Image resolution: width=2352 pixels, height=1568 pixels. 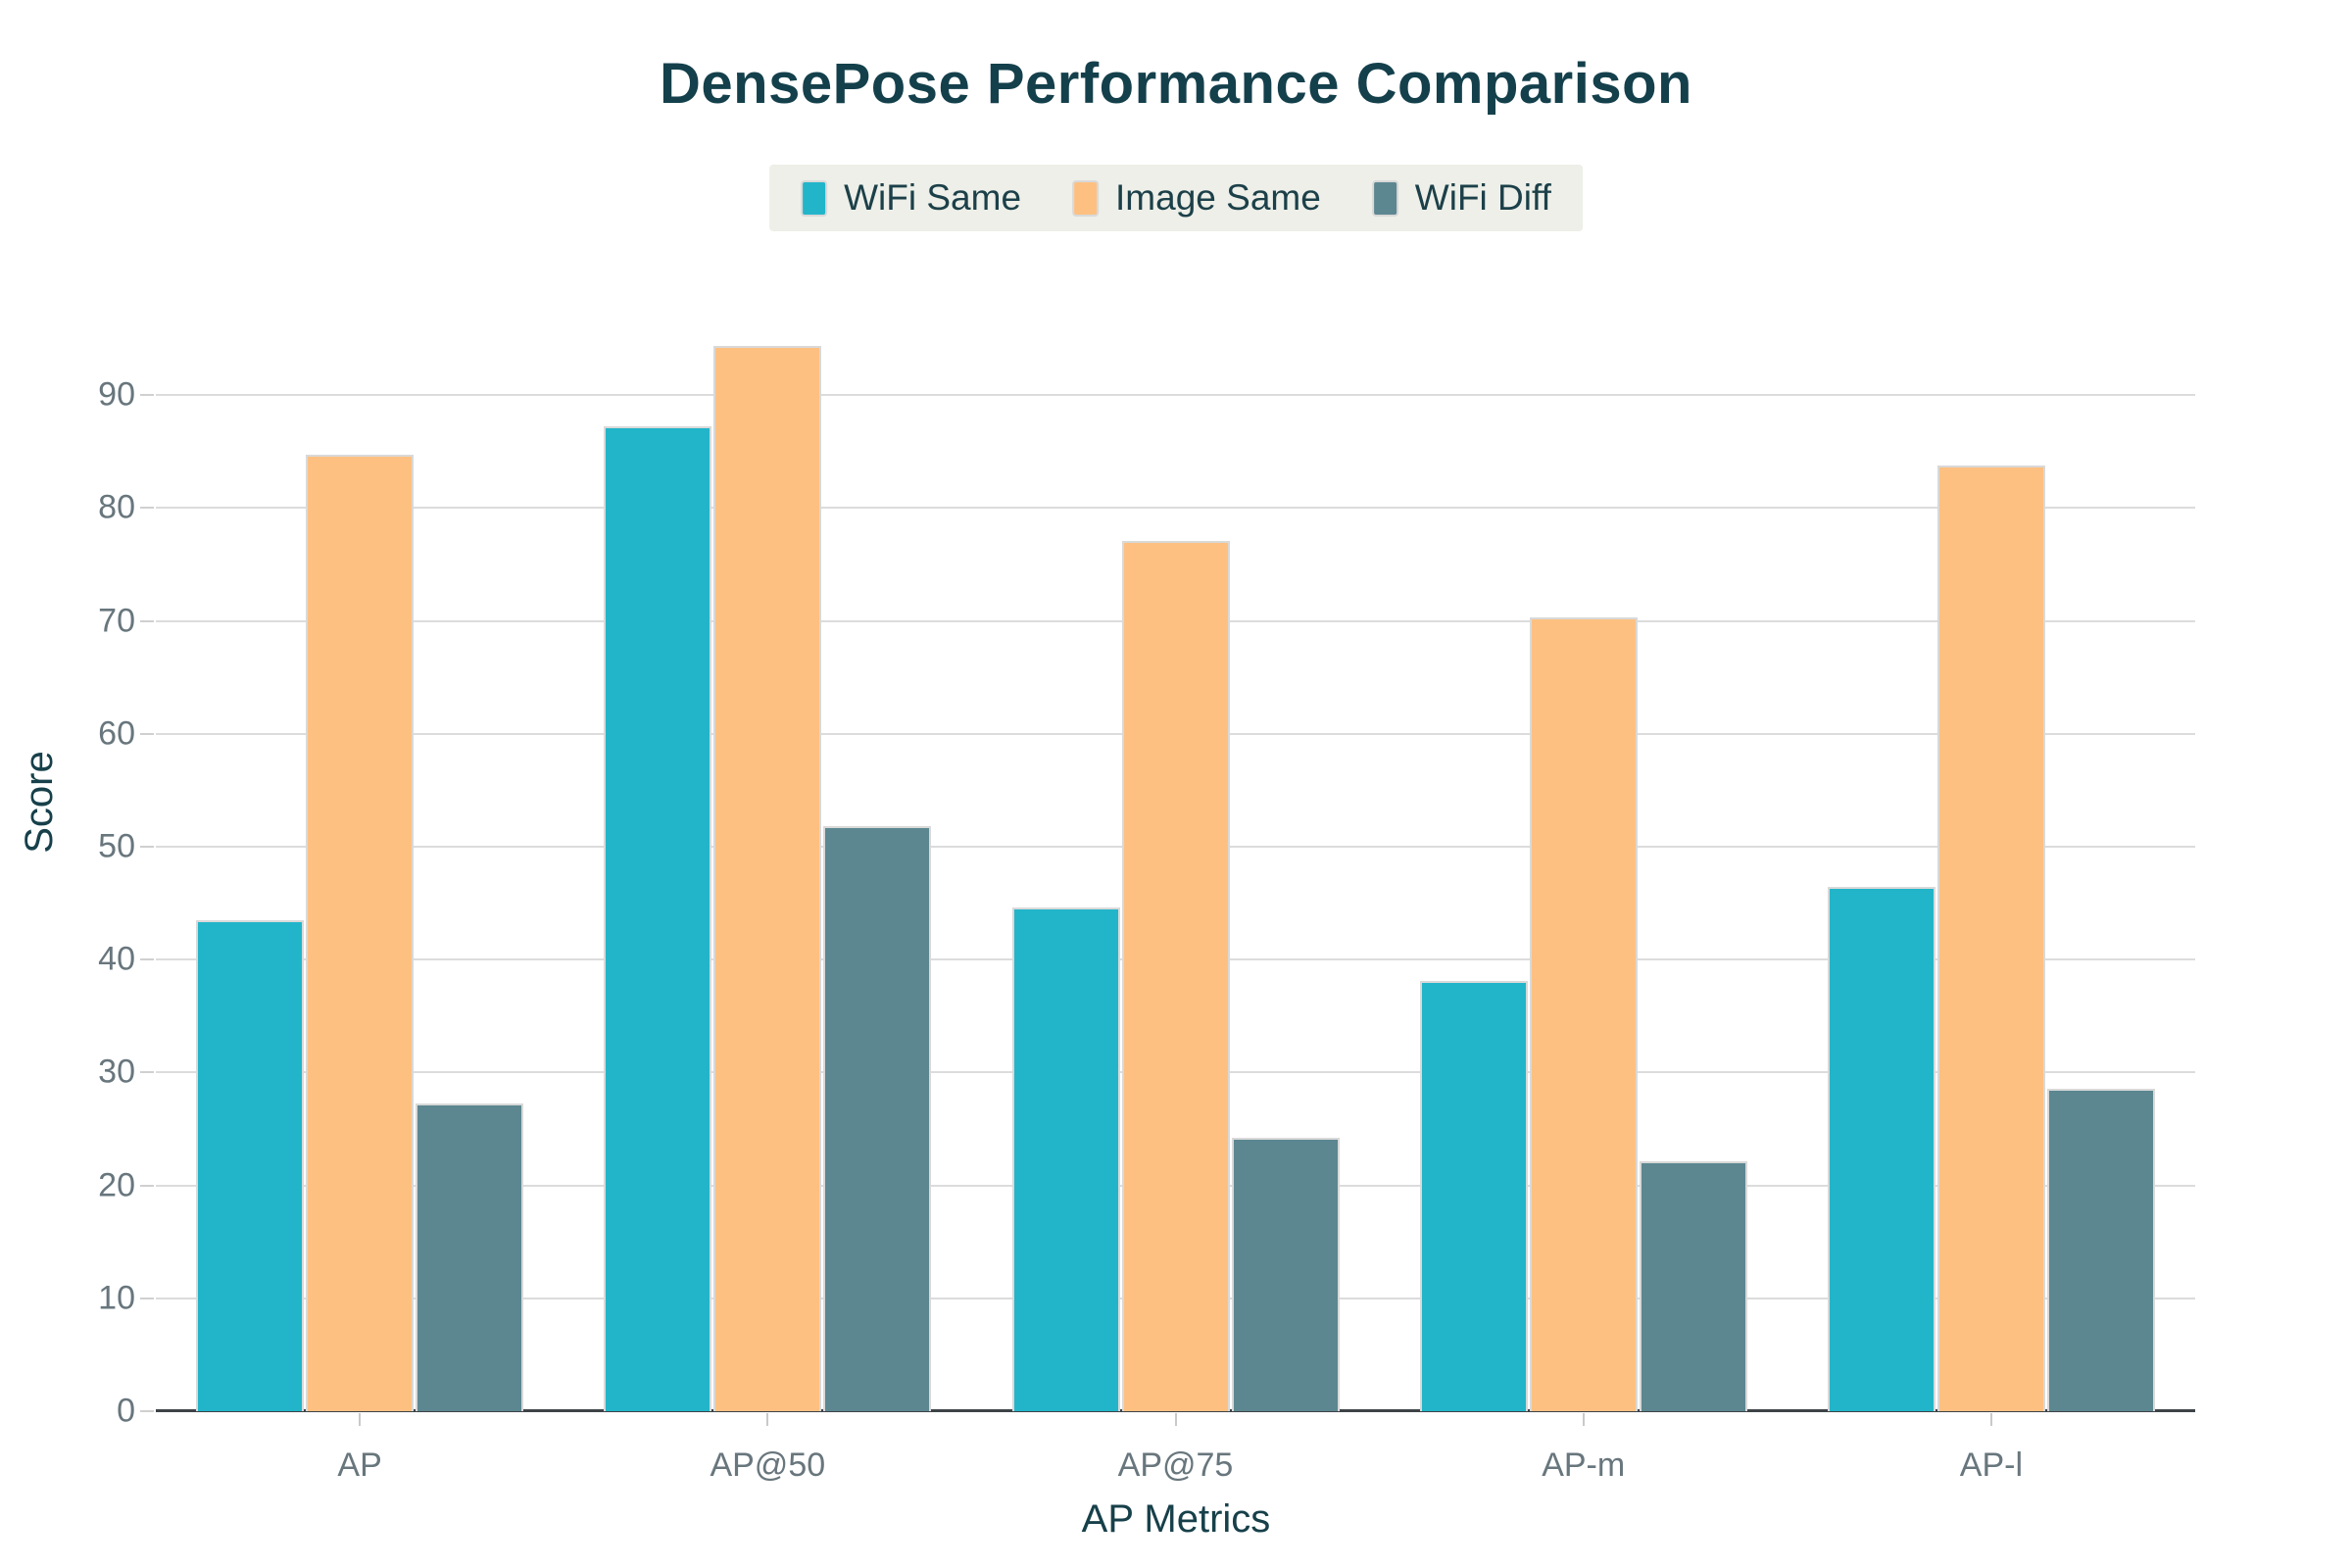 I want to click on chart-title: DensePose Performance Comparison, so click(x=1176, y=84).